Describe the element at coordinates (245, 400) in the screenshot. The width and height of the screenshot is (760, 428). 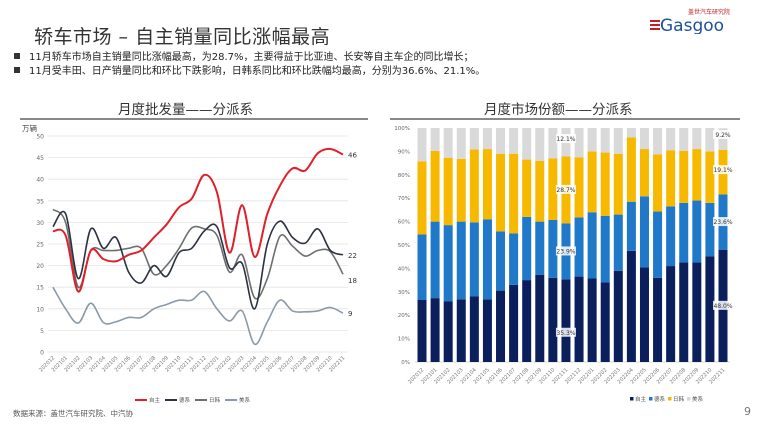
I see `legend-label: 美系` at that location.